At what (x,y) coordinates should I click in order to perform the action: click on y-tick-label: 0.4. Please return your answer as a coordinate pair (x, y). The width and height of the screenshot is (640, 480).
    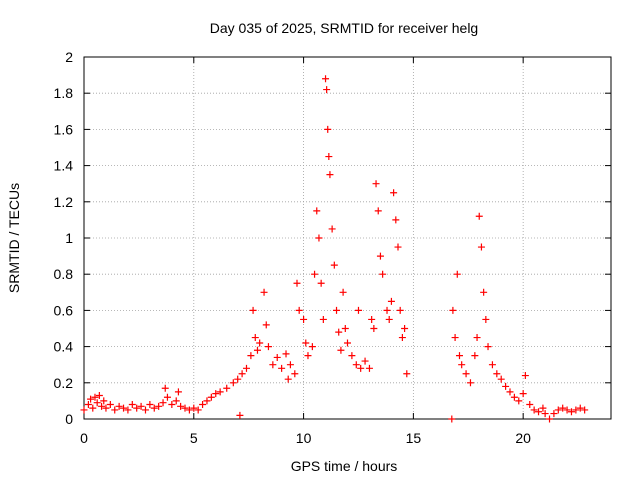
    Looking at the image, I should click on (64, 347).